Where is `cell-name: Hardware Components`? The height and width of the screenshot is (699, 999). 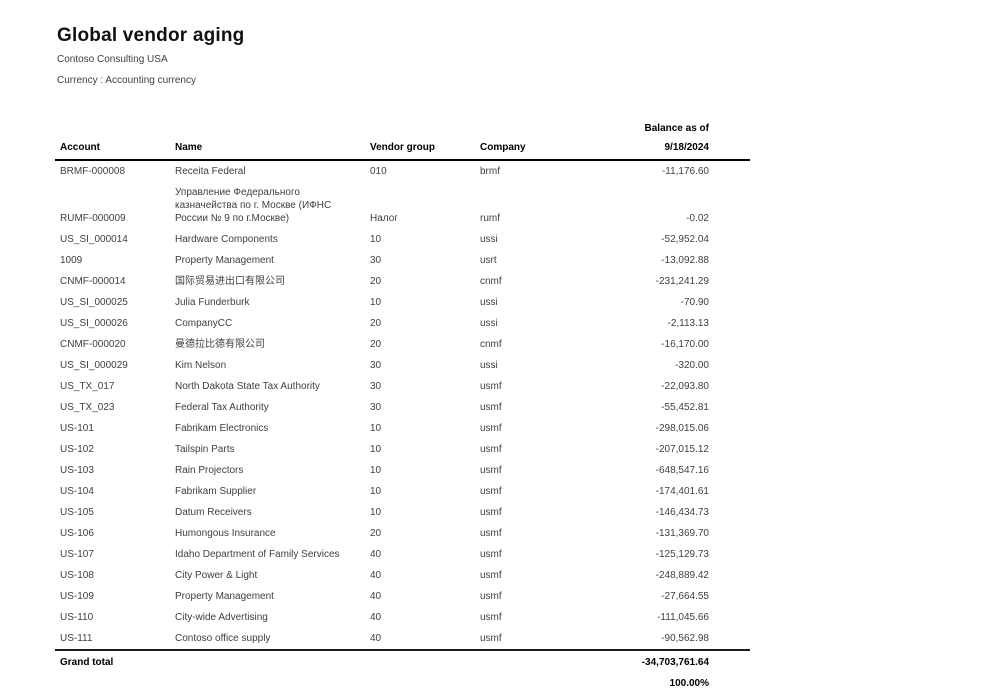
cell-name: Hardware Components is located at coordinates (226, 239).